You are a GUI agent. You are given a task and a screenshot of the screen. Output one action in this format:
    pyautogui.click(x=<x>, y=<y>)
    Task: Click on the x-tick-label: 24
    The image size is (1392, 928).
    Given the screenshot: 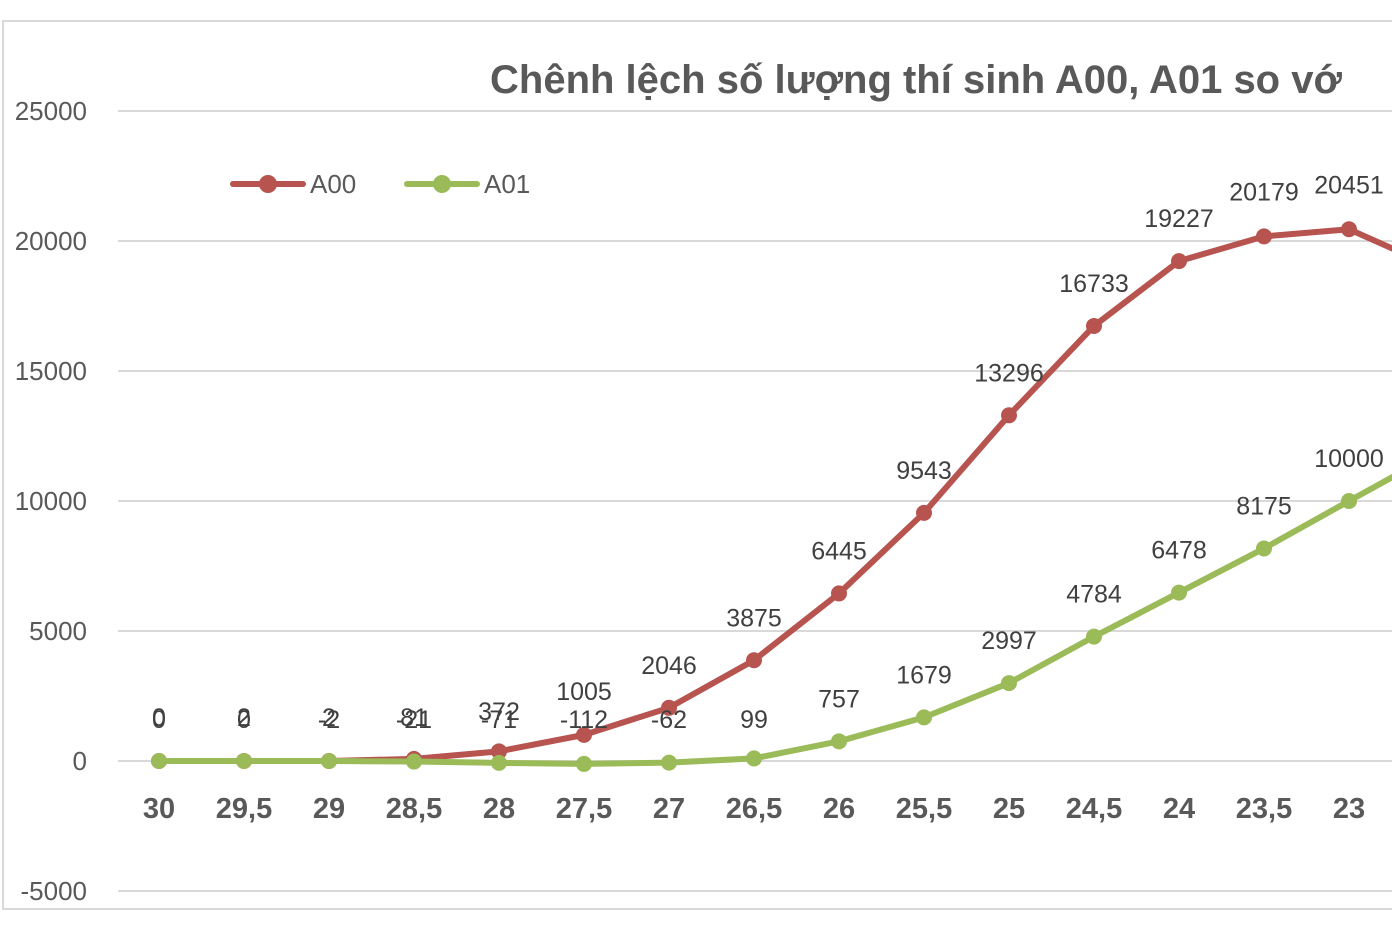 What is the action you would take?
    pyautogui.click(x=1179, y=809)
    